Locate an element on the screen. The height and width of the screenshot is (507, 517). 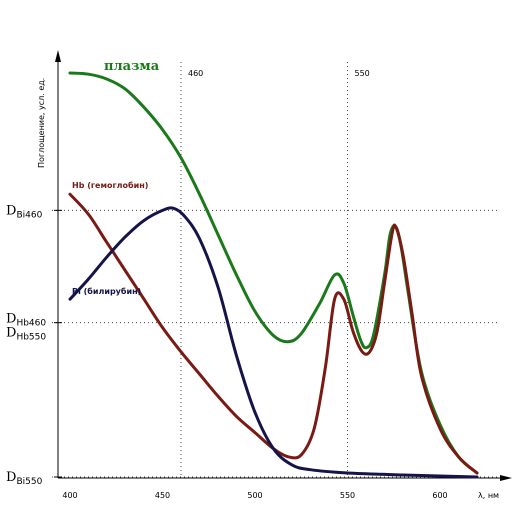
x-tick-400: 400 is located at coordinates (69, 495).